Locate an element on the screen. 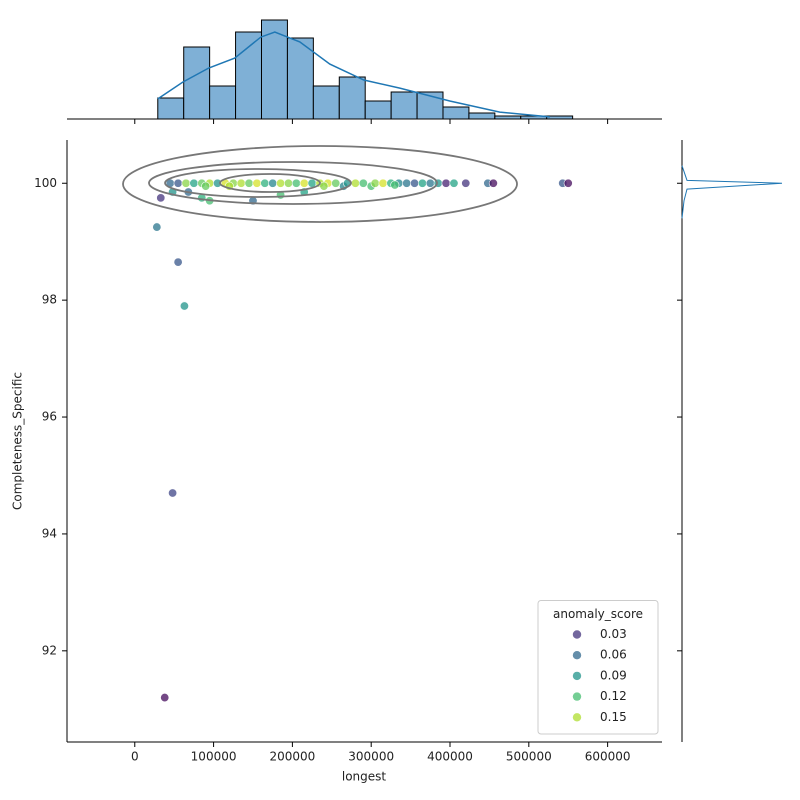  y-tick-label: 100 is located at coordinates (45, 183).